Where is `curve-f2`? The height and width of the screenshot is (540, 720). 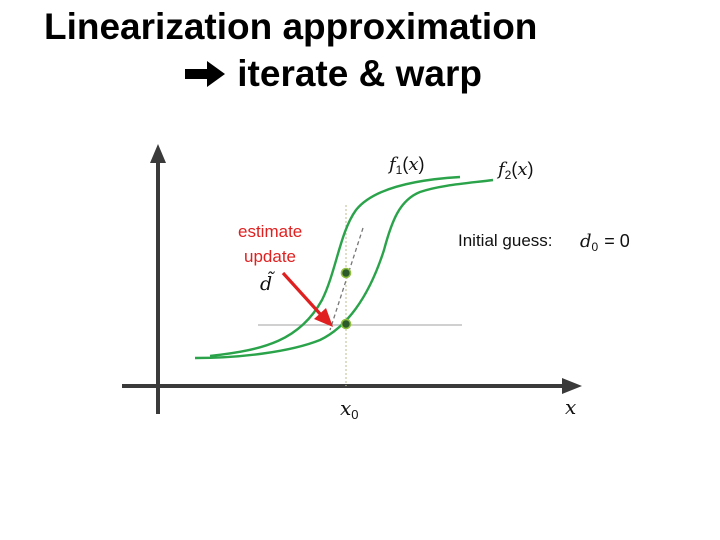
curve-f2 is located at coordinates (344, 269).